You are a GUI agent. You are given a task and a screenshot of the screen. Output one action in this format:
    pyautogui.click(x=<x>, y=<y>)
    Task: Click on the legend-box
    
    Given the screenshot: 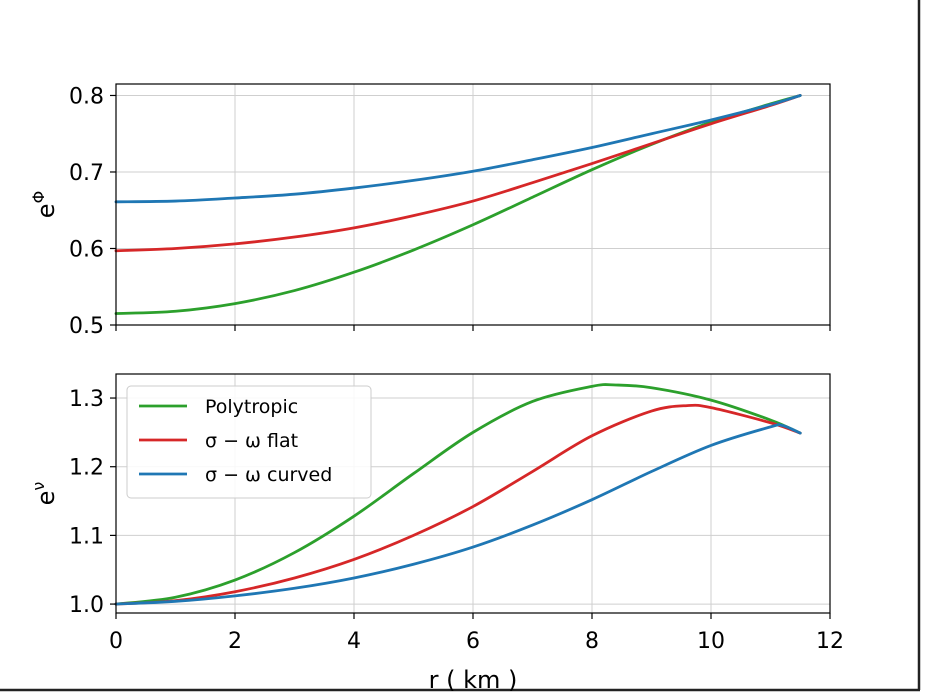 What is the action you would take?
    pyautogui.click(x=249, y=442)
    